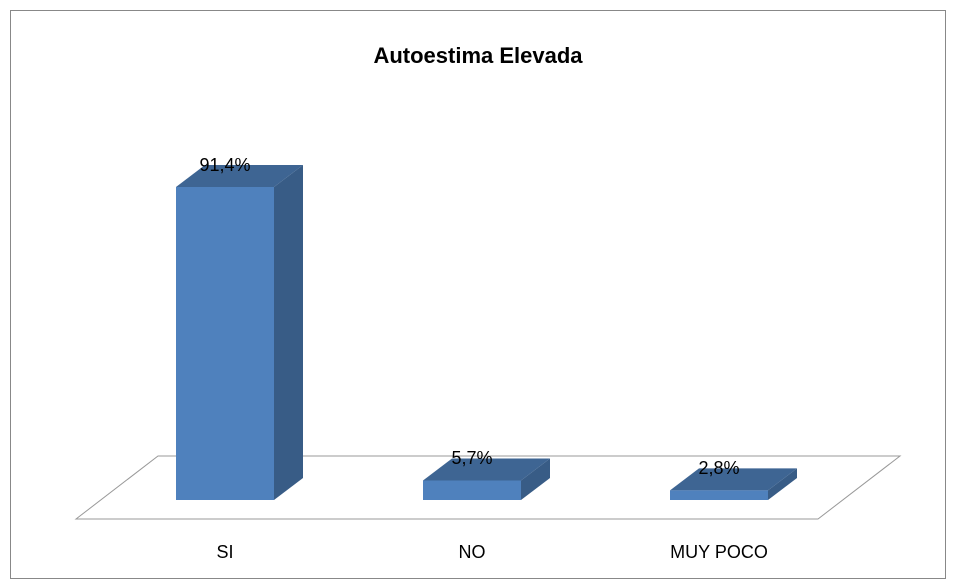 The height and width of the screenshot is (580, 956). I want to click on chart-title: Autoestima Elevada, so click(478, 55).